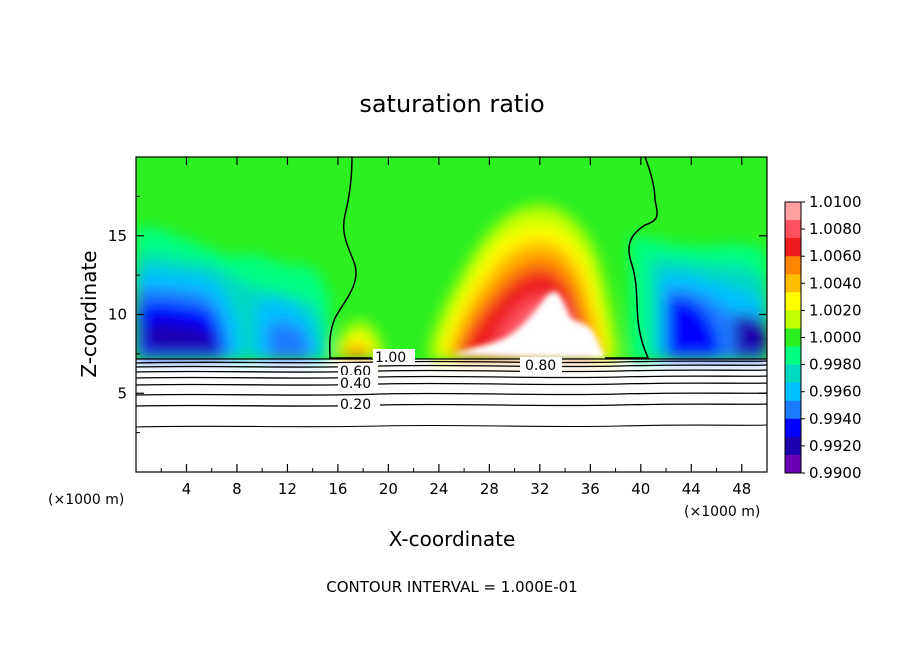 The image size is (904, 654). Describe the element at coordinates (631, 258) in the screenshot. I see `contour-line-1.00-right` at that location.